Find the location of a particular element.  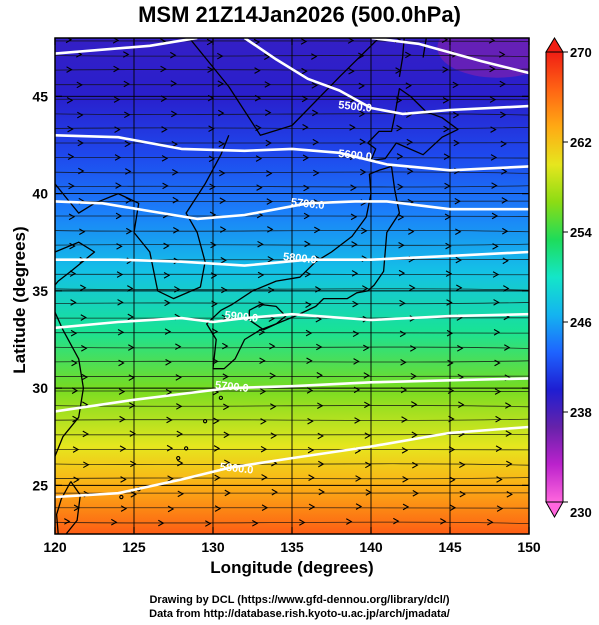

x-tick-label: 150 is located at coordinates (529, 547).